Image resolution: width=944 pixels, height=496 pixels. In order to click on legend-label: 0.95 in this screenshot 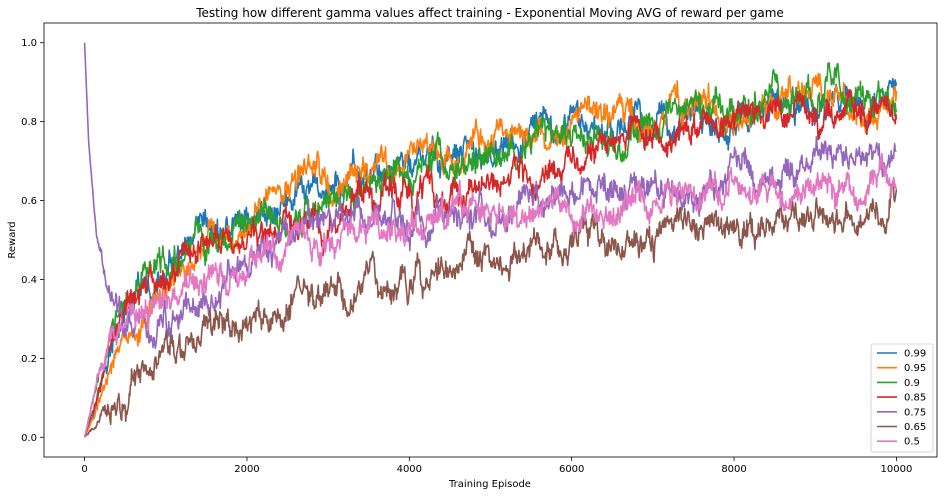, I will do `click(915, 368)`.